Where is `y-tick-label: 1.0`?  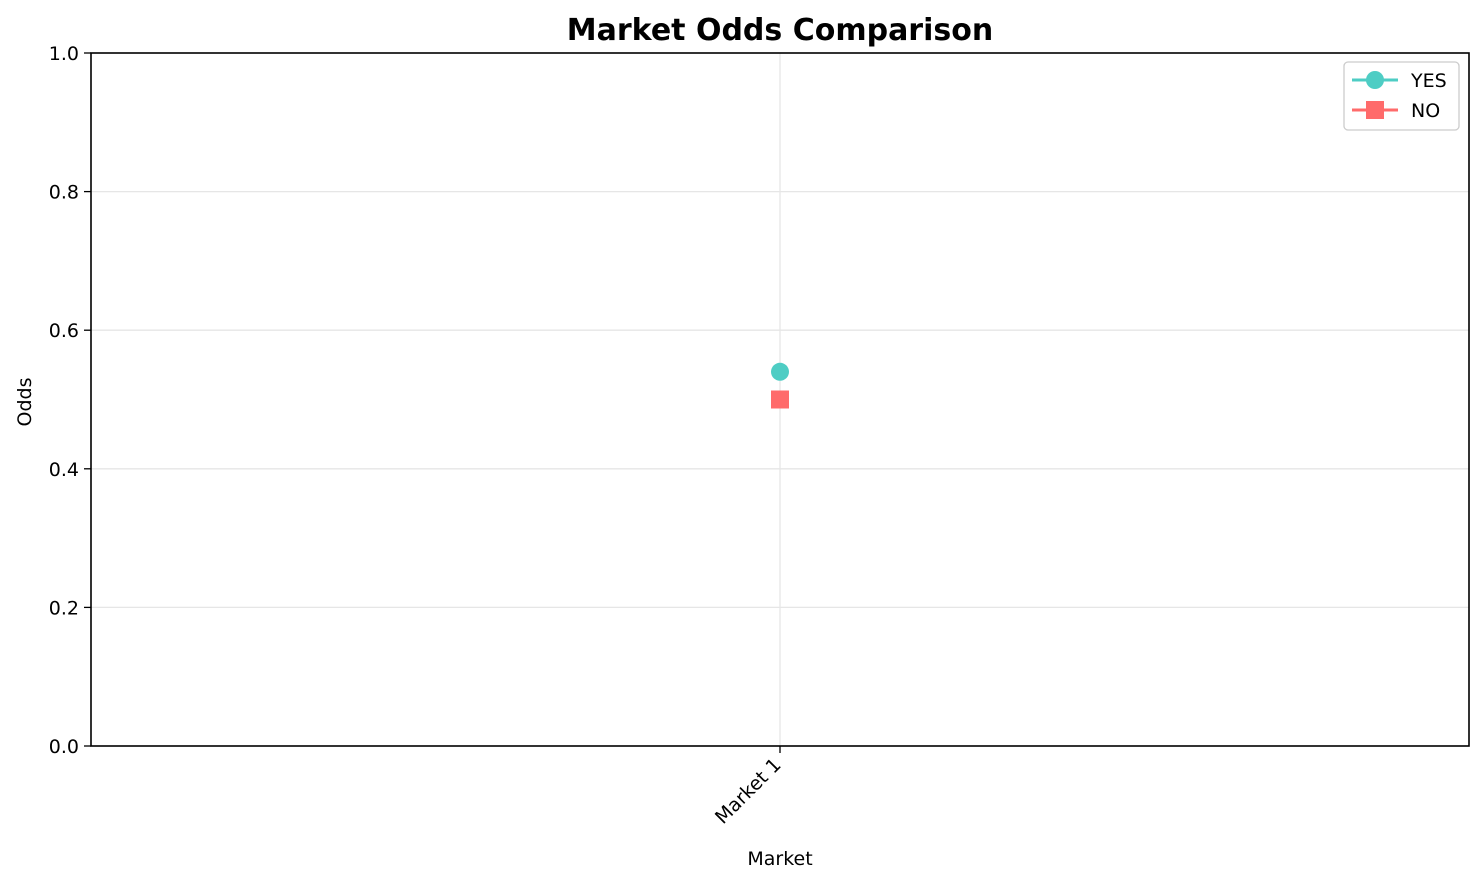 y-tick-label: 1.0 is located at coordinates (64, 54).